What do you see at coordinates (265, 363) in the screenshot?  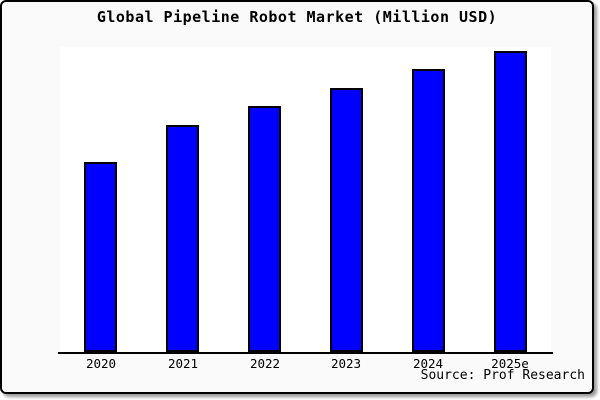 I see `x-tick-label-2022: 2022` at bounding box center [265, 363].